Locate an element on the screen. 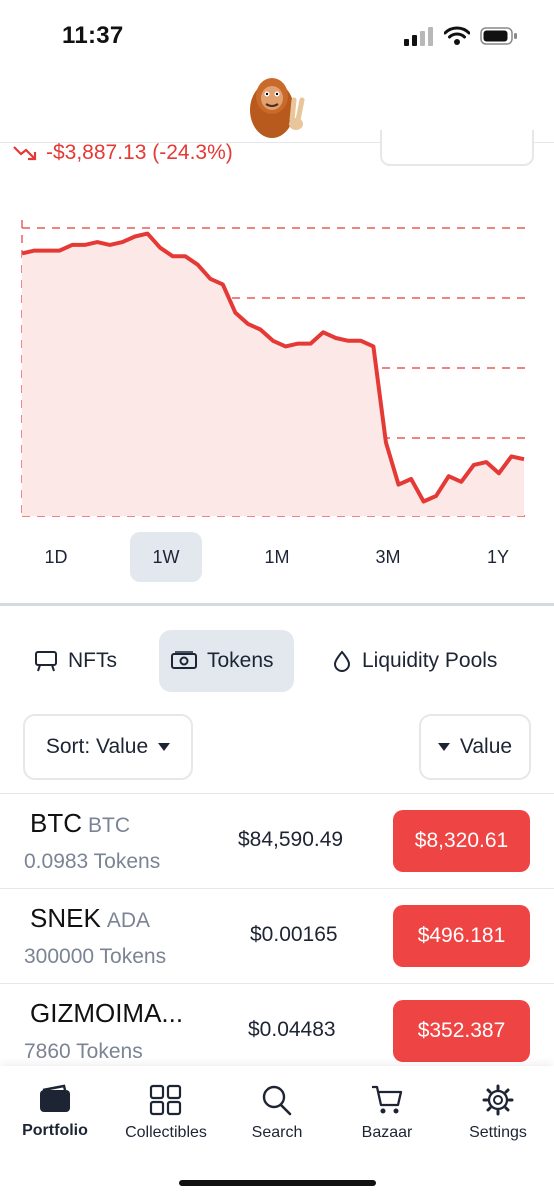 The image size is (554, 1200). value-order-label: Value is located at coordinates (486, 746).